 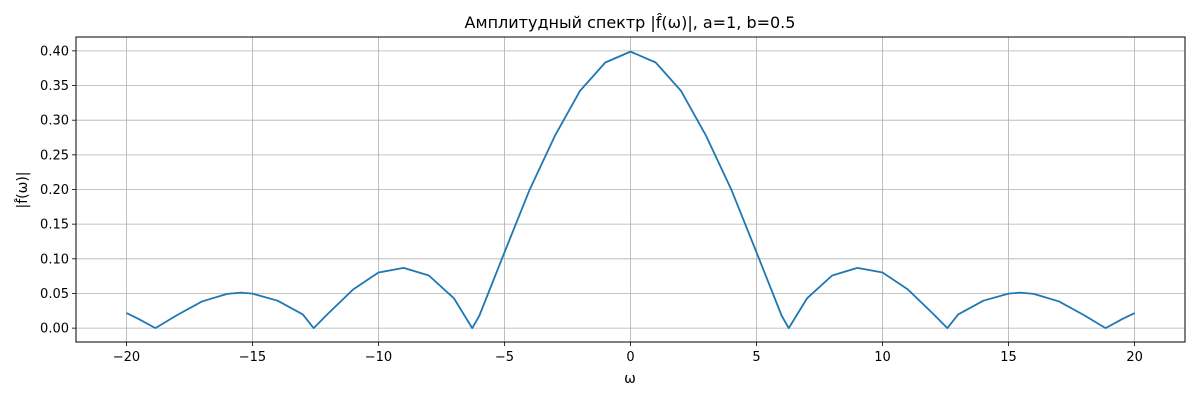 What do you see at coordinates (54, 294) in the screenshot?
I see `y-tick-label: 0.05` at bounding box center [54, 294].